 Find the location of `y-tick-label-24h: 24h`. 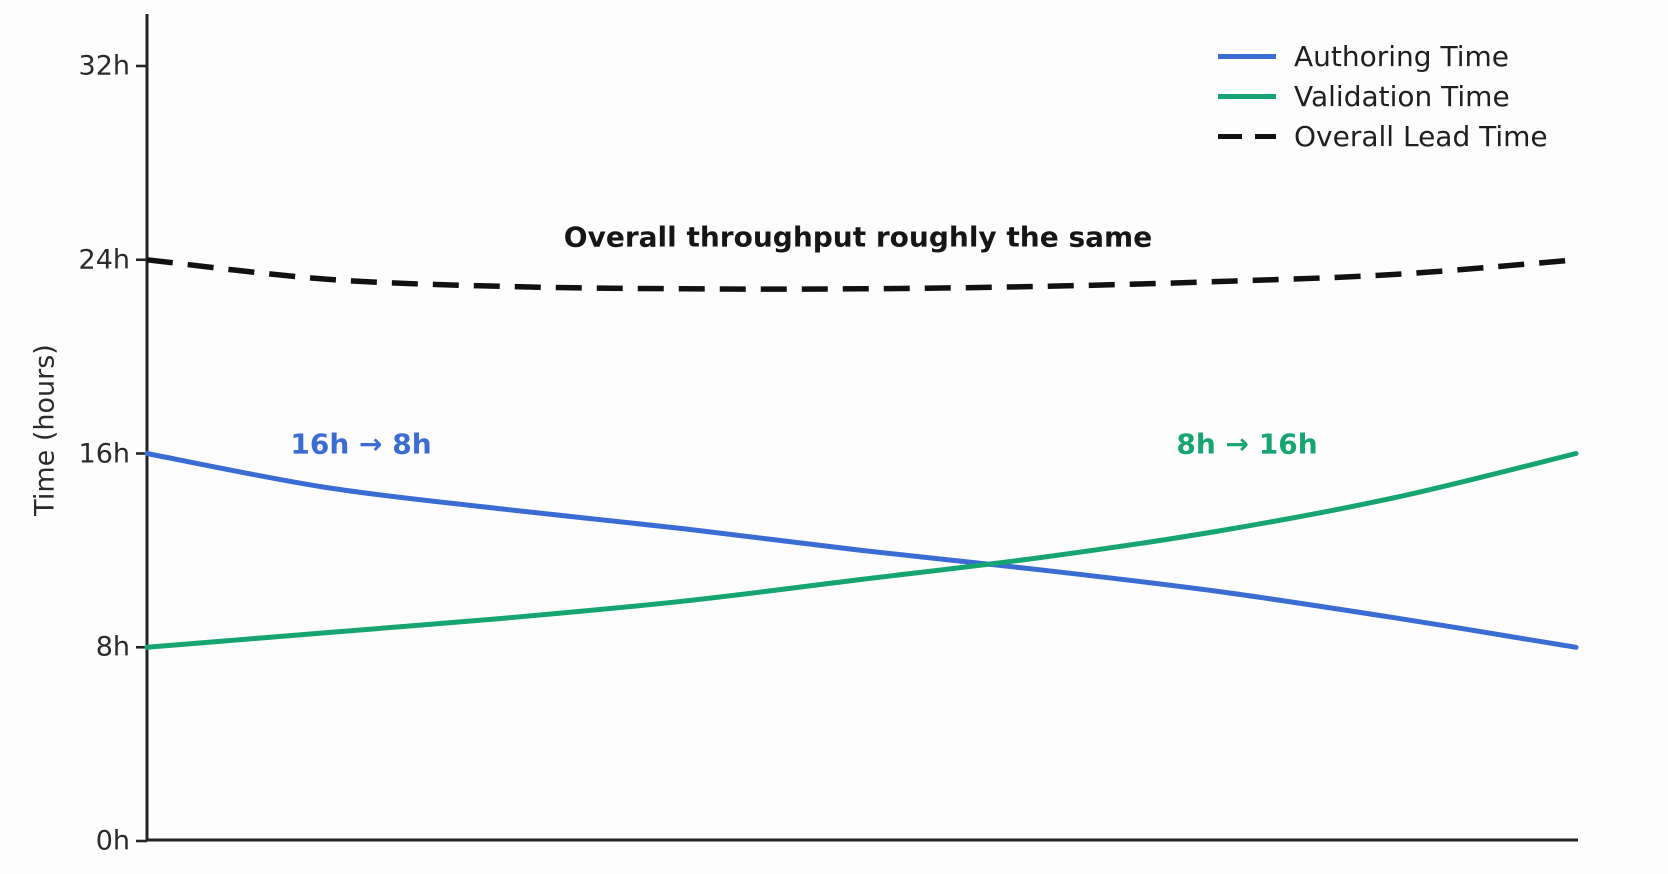

y-tick-label-24h: 24h is located at coordinates (104, 260).